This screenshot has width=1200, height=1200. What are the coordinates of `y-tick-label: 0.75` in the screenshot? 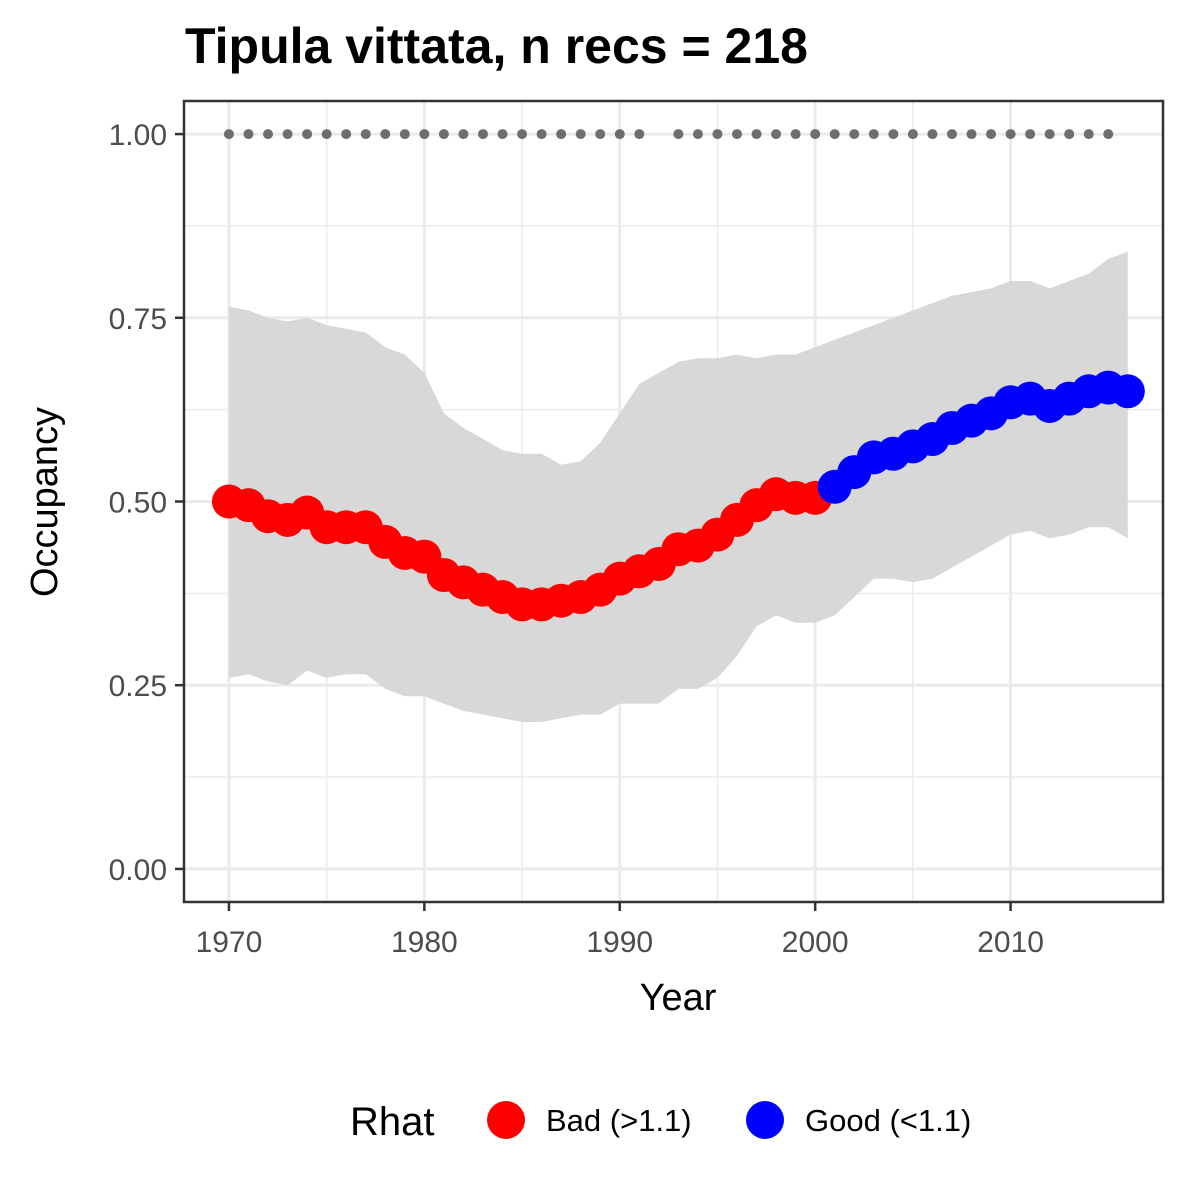 It's located at (138, 319).